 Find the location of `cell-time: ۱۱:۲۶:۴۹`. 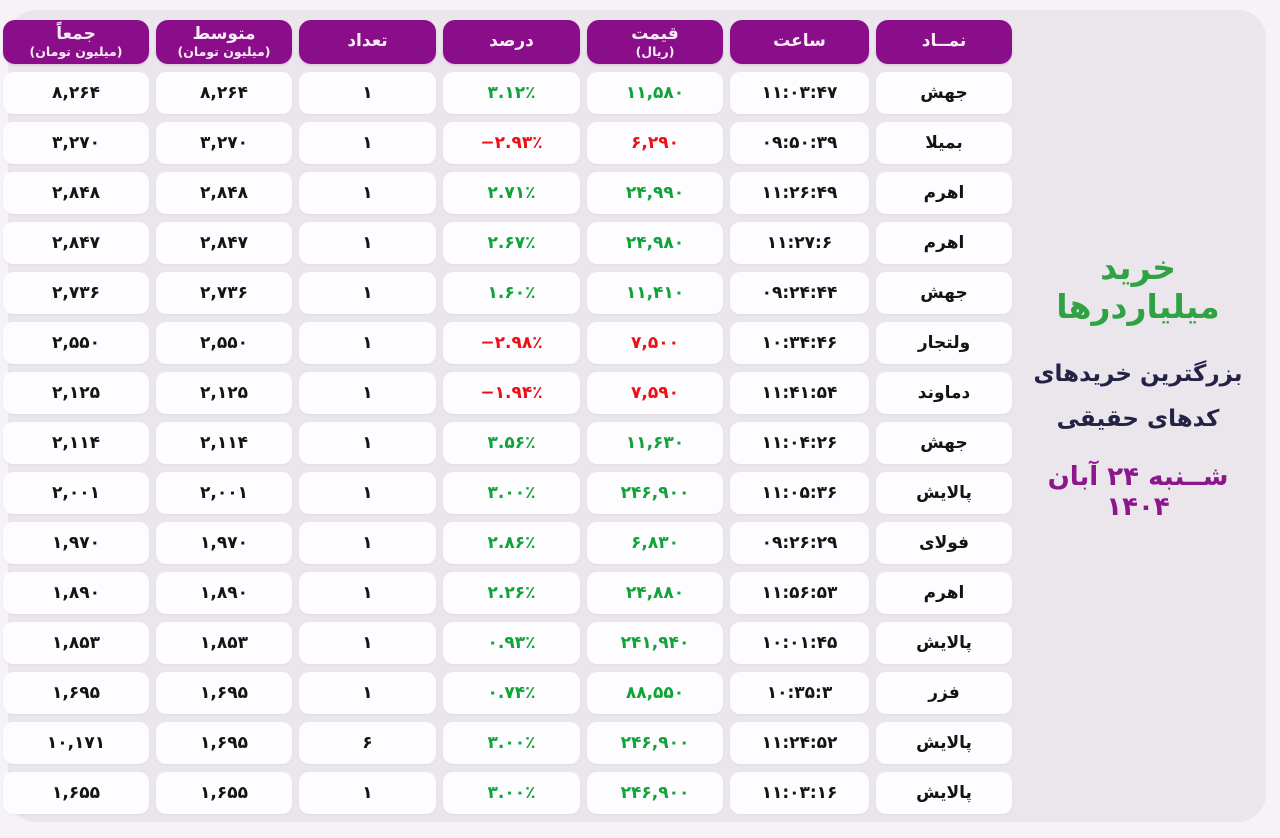

cell-time: ۱۱:۲۶:۴۹ is located at coordinates (799, 193).